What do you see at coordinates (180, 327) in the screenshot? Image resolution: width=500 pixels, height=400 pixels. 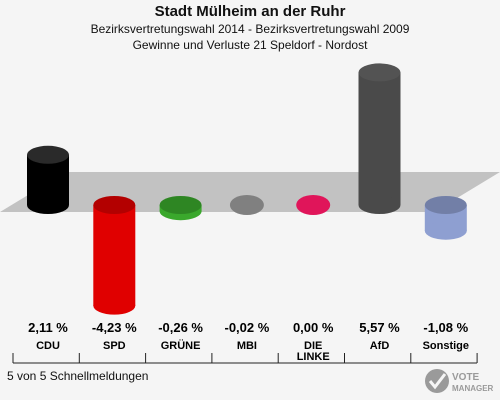 I see `value-label-gr-ne: -0,26 %` at bounding box center [180, 327].